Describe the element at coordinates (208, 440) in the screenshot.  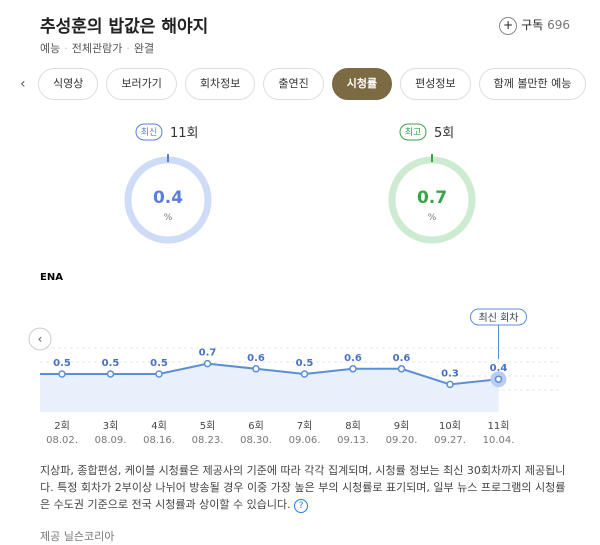
I see `x-date-label: 08.23.` at that location.